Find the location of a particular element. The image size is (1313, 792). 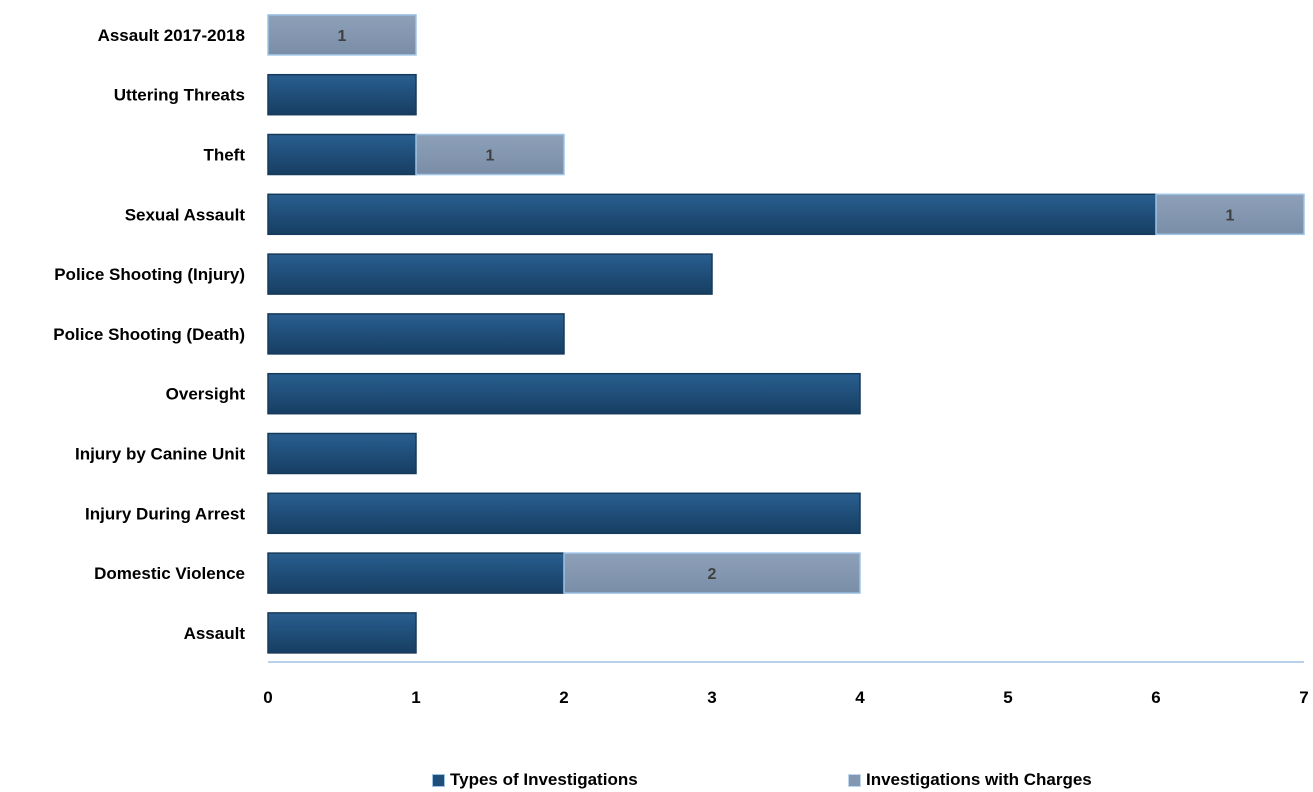

x-tick-label-7: 7 is located at coordinates (1303, 697).